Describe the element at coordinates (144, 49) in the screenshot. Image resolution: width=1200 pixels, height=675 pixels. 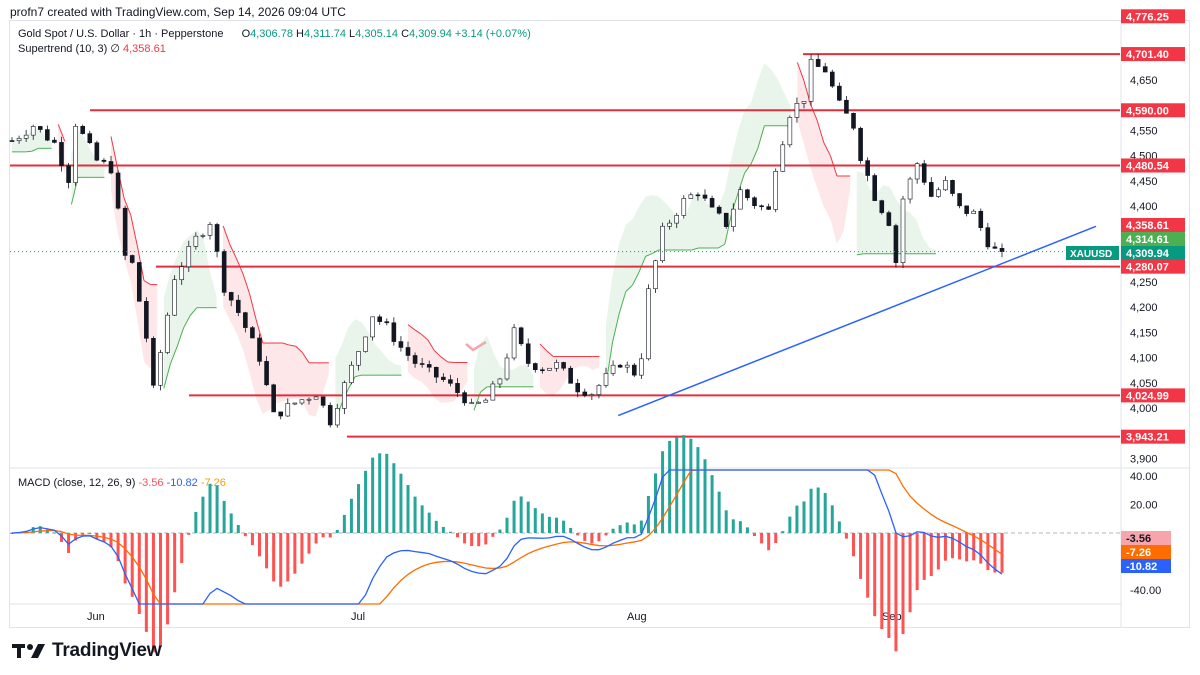
I see `supertrend-value: 4,358.61` at that location.